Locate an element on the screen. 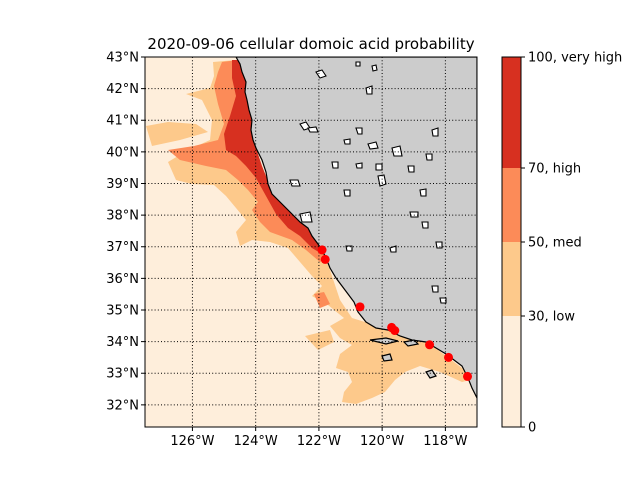 The height and width of the screenshot is (480, 640). colorbar-tick-label: 100, very high is located at coordinates (575, 58).